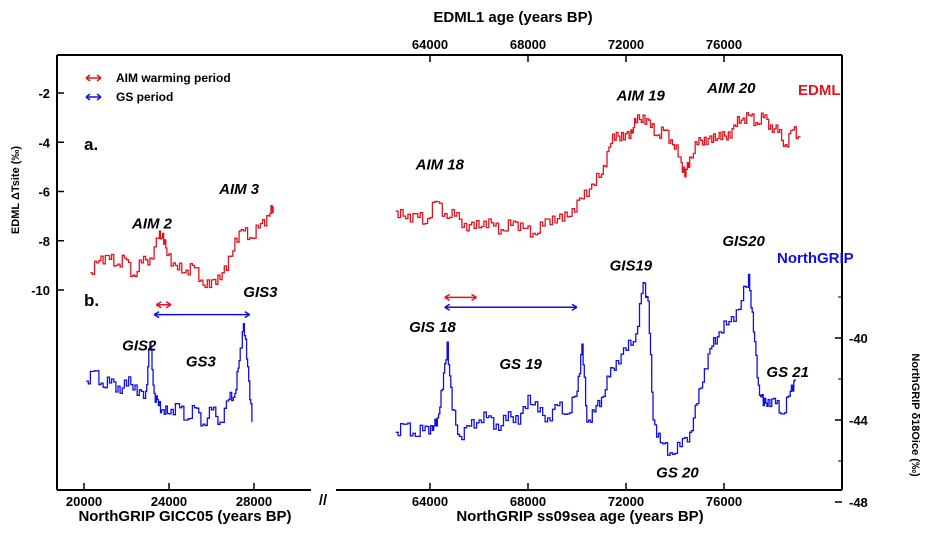 The width and height of the screenshot is (930, 551). What do you see at coordinates (139, 345) in the screenshot?
I see `gis-event-label: GIS2` at bounding box center [139, 345].